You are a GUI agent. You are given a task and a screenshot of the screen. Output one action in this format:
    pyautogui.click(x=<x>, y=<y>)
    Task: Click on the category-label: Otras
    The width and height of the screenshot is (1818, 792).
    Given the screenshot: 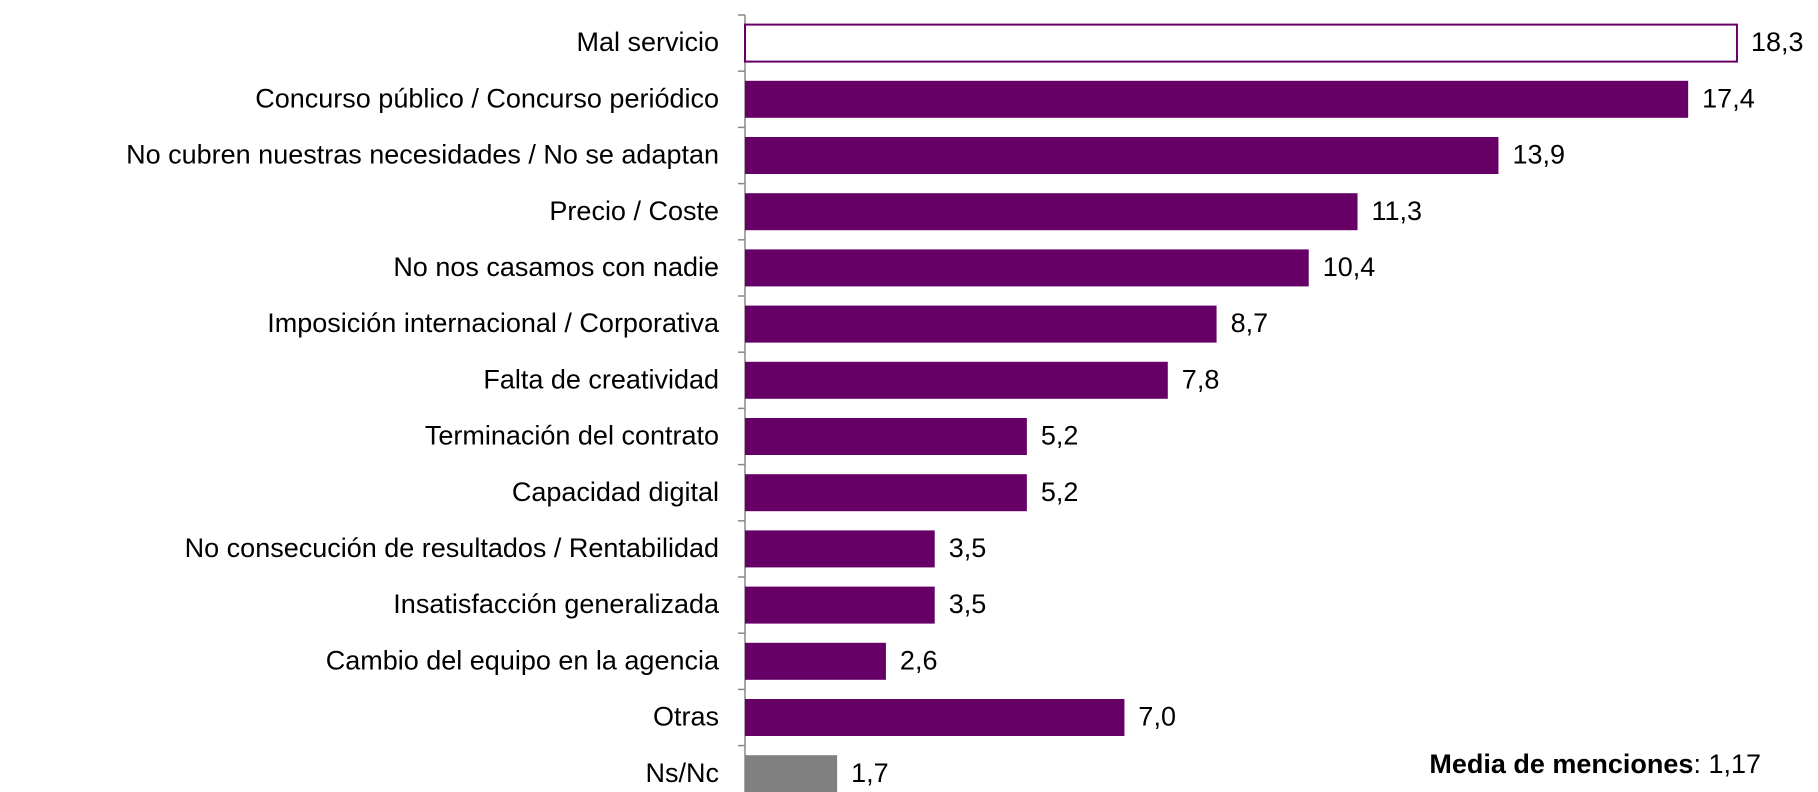 What is the action you would take?
    pyautogui.click(x=686, y=717)
    